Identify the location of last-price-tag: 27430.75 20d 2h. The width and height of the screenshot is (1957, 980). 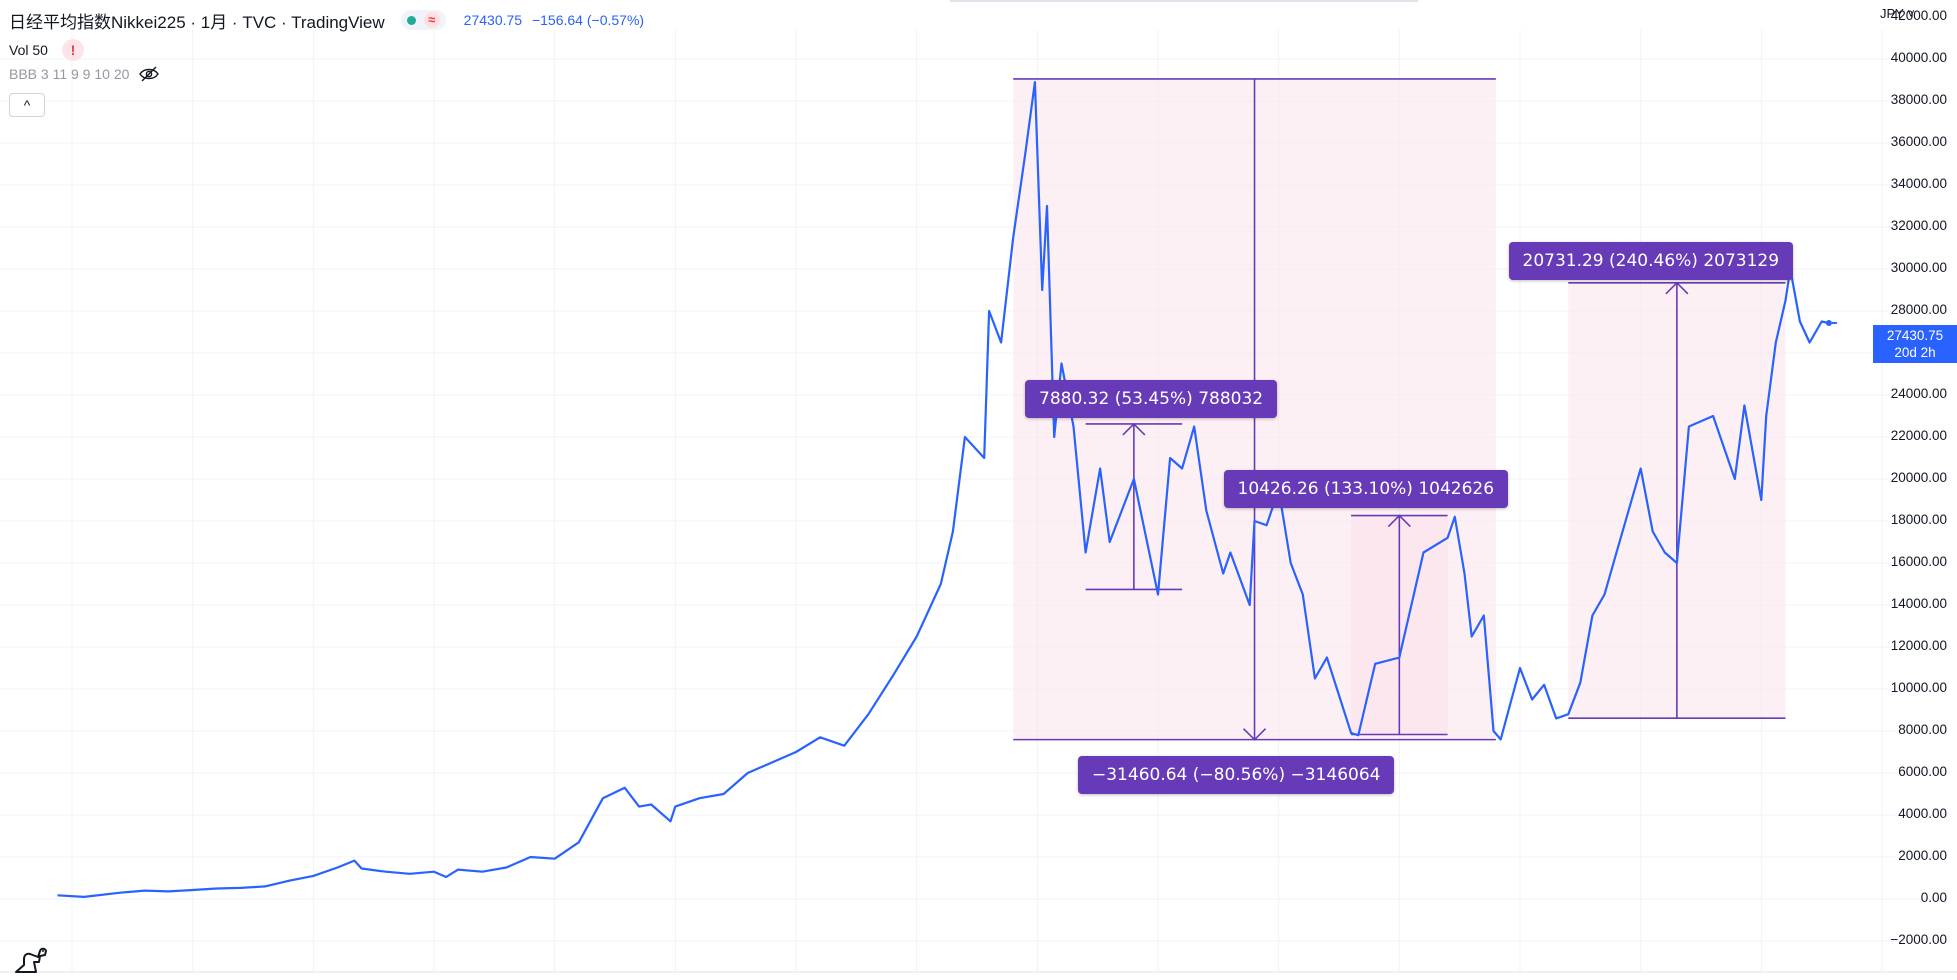
(1915, 344).